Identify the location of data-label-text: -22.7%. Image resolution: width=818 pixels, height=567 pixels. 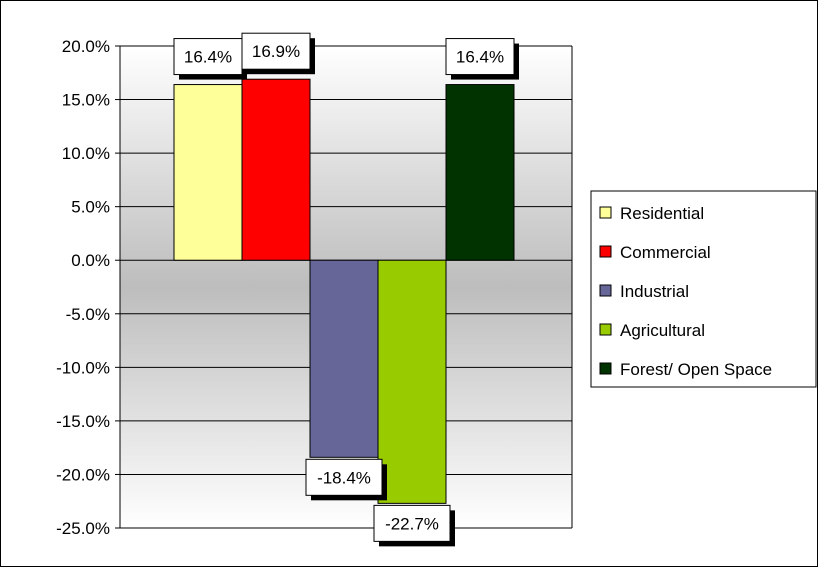
(412, 523).